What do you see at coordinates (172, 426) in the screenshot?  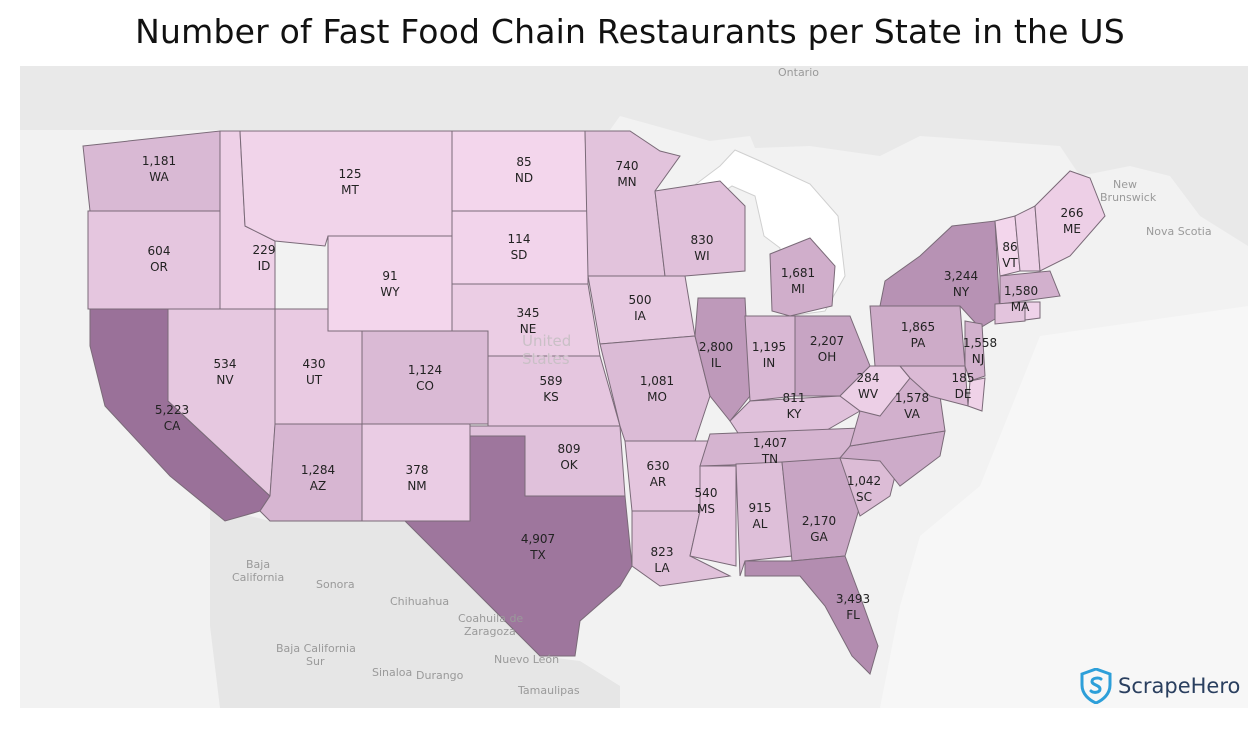 I see `state-abbr-label: CA` at bounding box center [172, 426].